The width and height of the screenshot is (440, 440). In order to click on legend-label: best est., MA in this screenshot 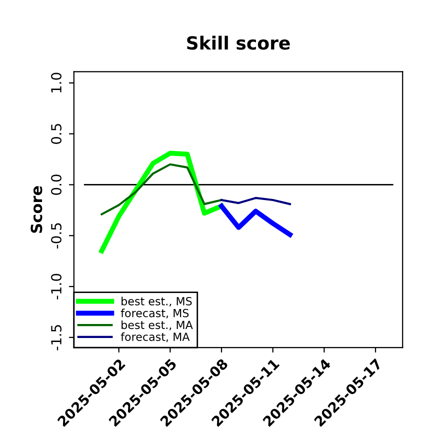, I will do `click(157, 325)`.